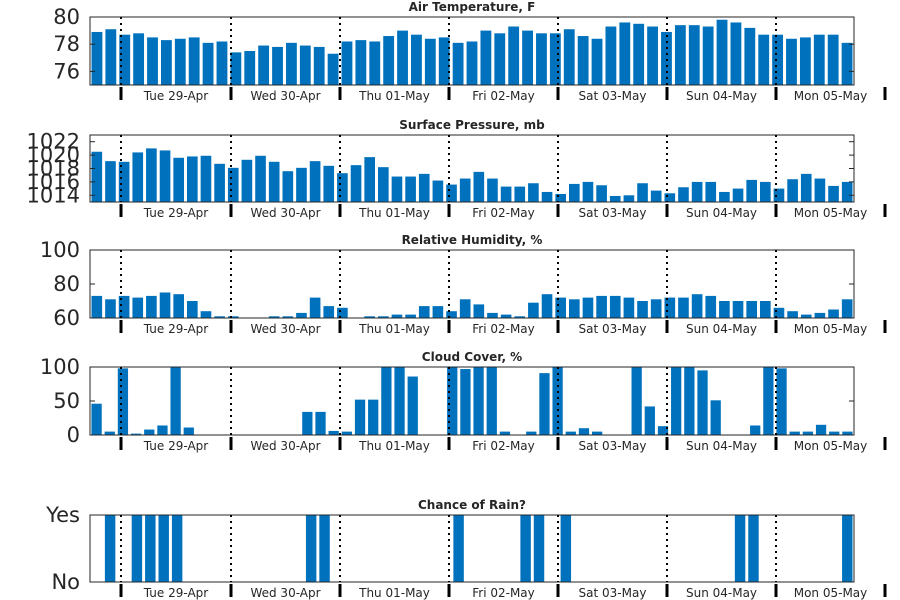 The width and height of the screenshot is (900, 600). Describe the element at coordinates (73, 435) in the screenshot. I see `y-tick-label: 0` at that location.